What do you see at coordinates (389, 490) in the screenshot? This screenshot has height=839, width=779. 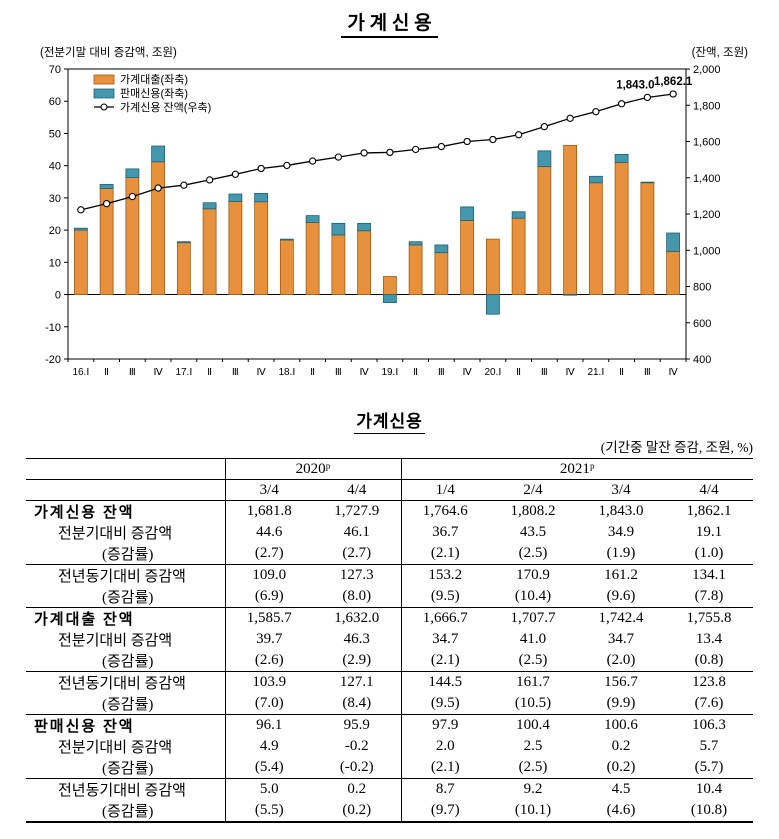 I see `table-header-quarters: 3/4 4/4 1/4 2/4 3/4 4/4` at bounding box center [389, 490].